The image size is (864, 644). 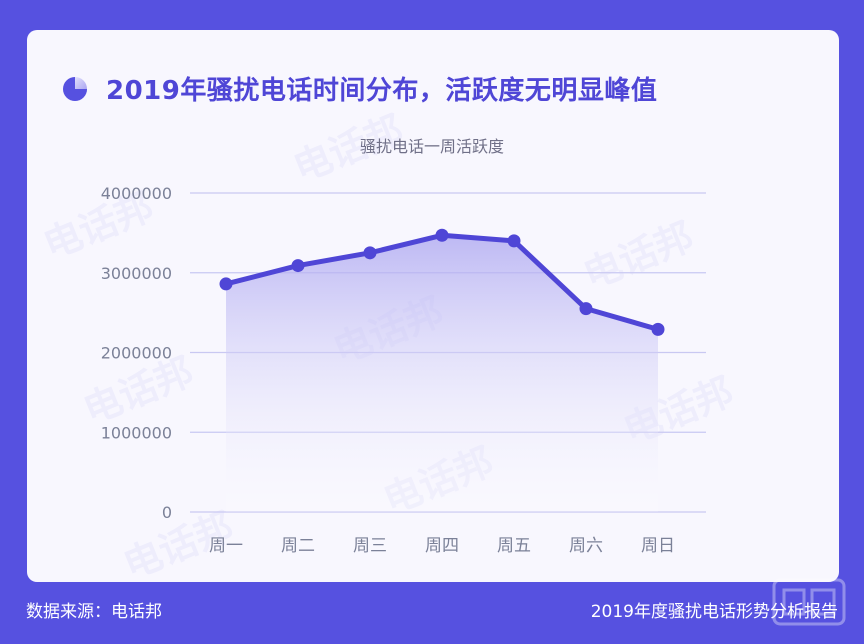 I want to click on x-tick-label: 周六, so click(x=586, y=546).